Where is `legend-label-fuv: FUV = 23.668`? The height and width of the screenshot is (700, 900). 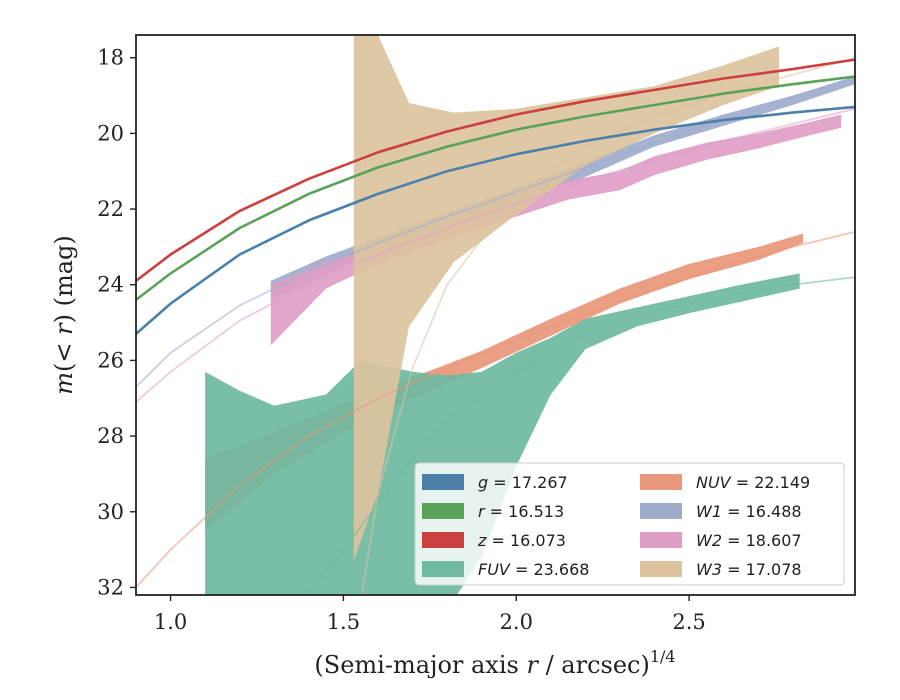
legend-label-fuv: FUV = 23.668 is located at coordinates (533, 569).